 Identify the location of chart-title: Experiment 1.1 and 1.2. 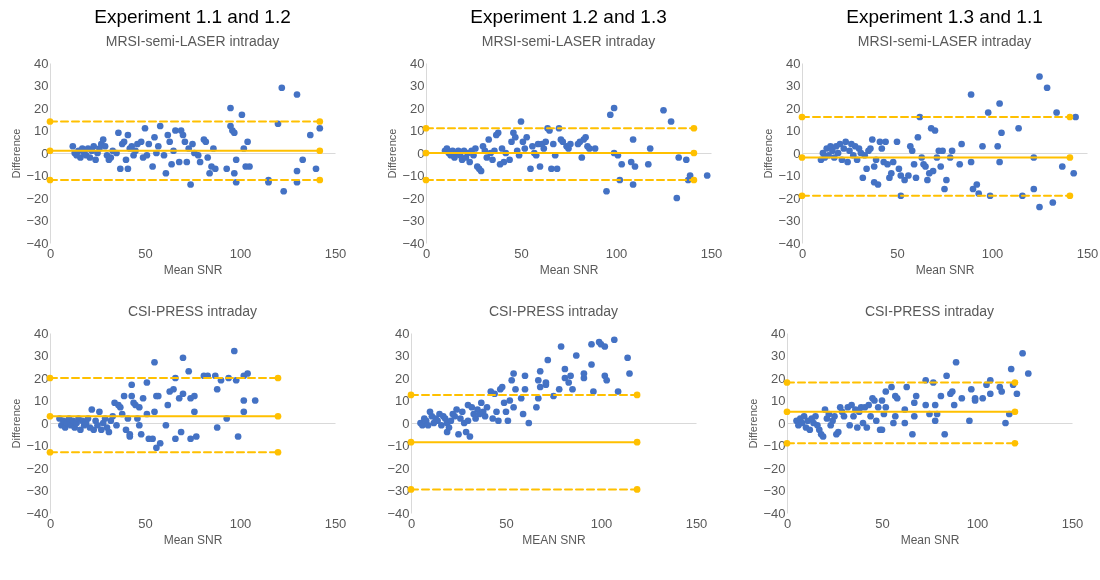
(192, 16).